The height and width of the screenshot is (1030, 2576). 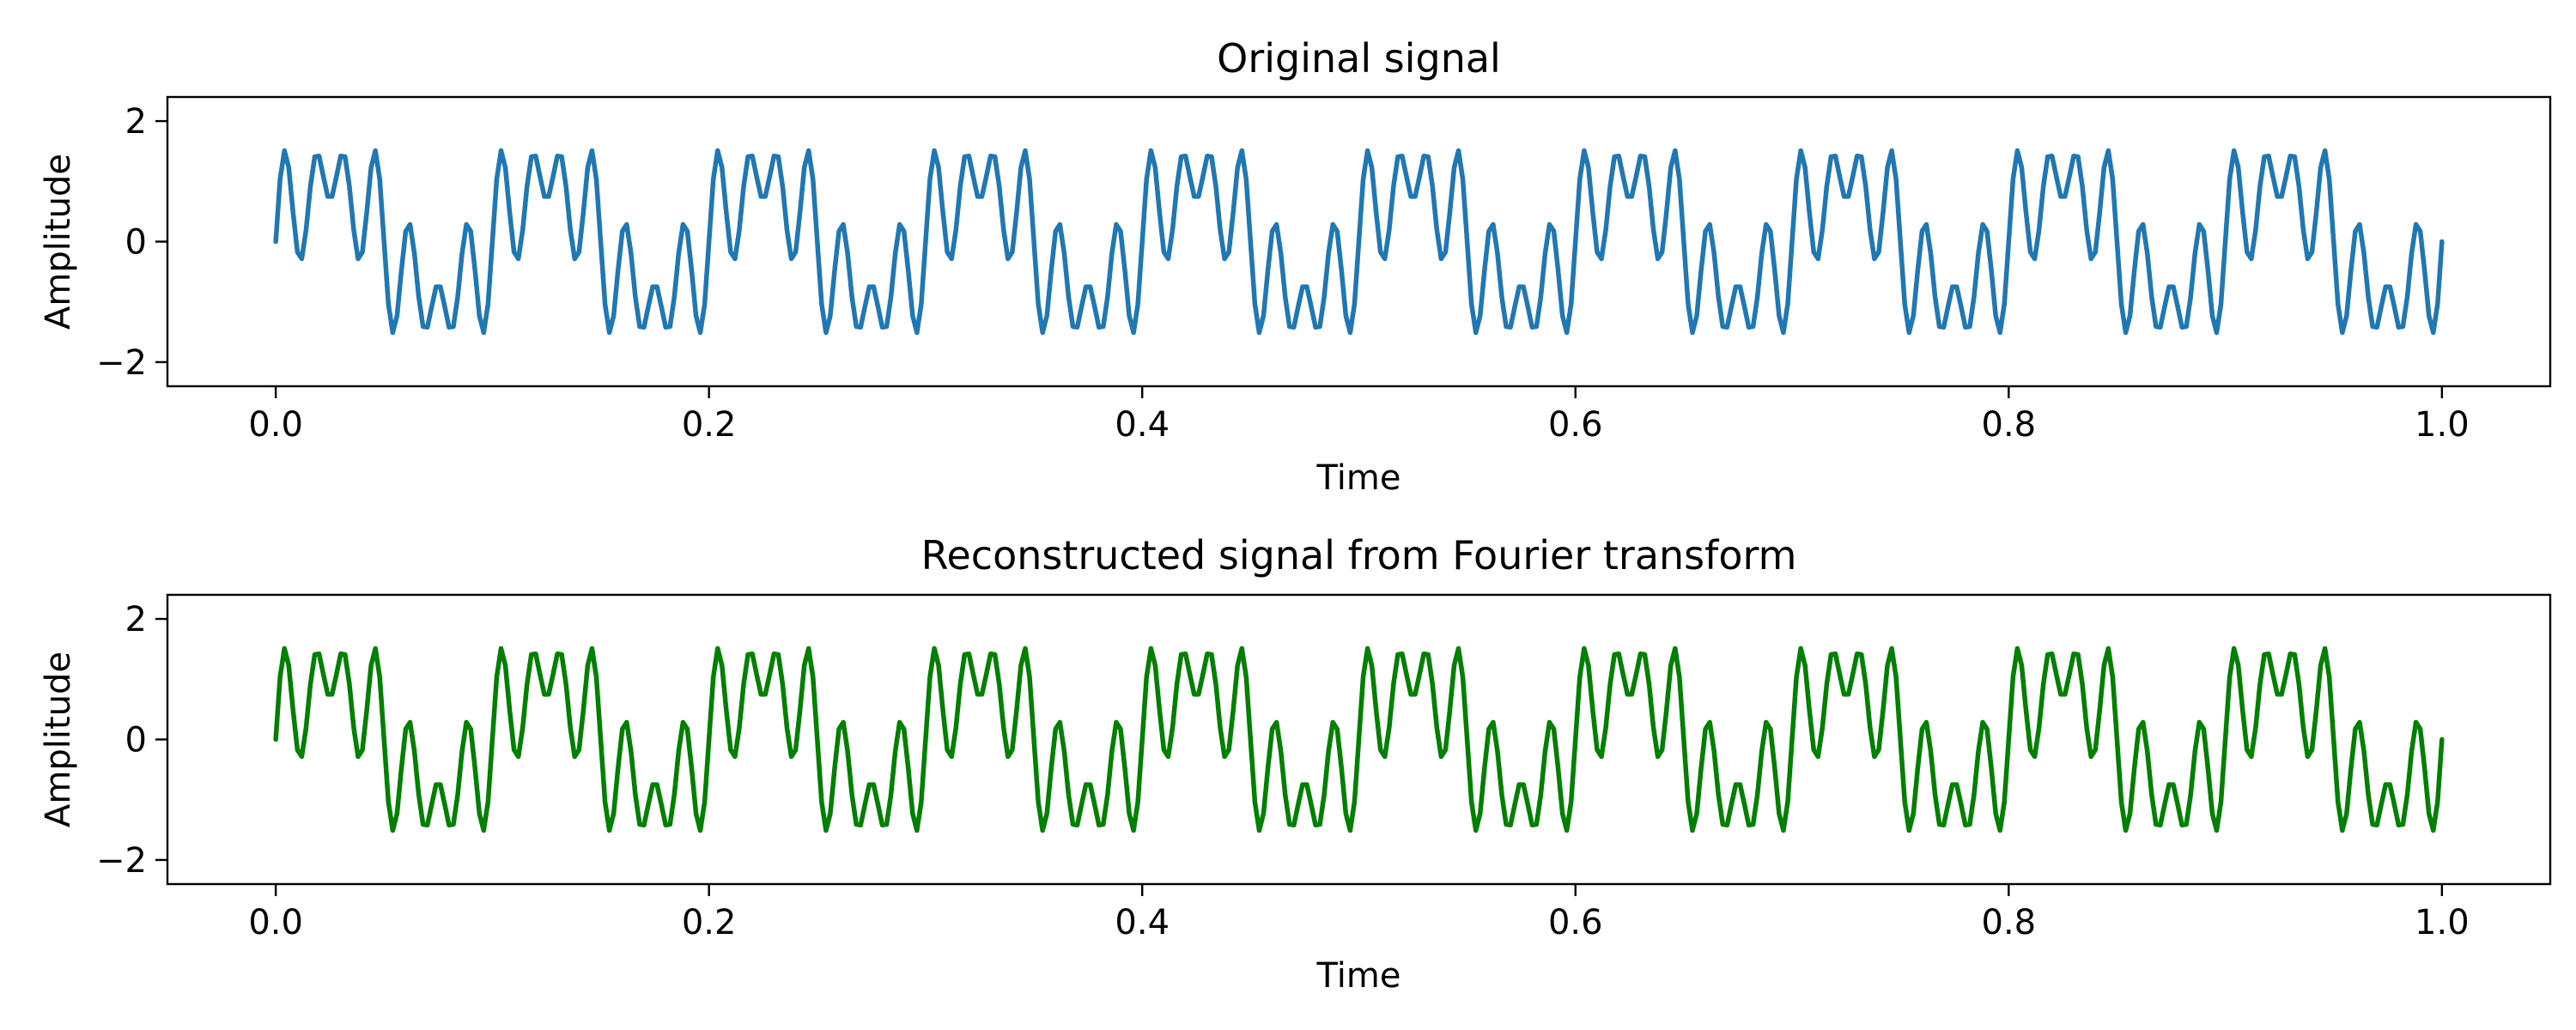 I want to click on chart-title: Original signal, so click(x=1359, y=58).